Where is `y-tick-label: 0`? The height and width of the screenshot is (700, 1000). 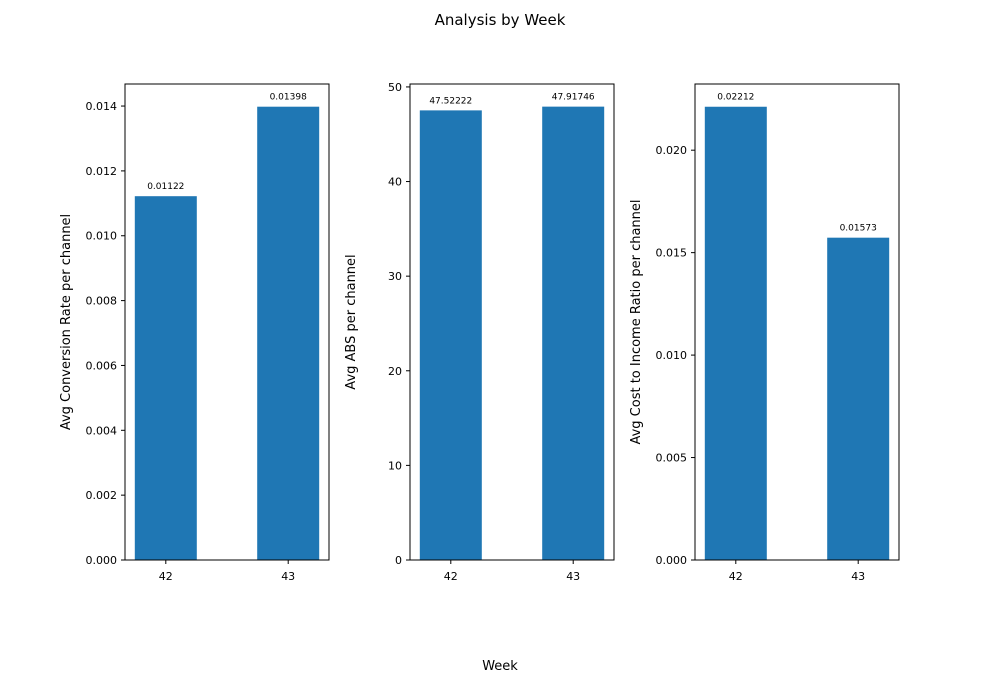 y-tick-label: 0 is located at coordinates (398, 560).